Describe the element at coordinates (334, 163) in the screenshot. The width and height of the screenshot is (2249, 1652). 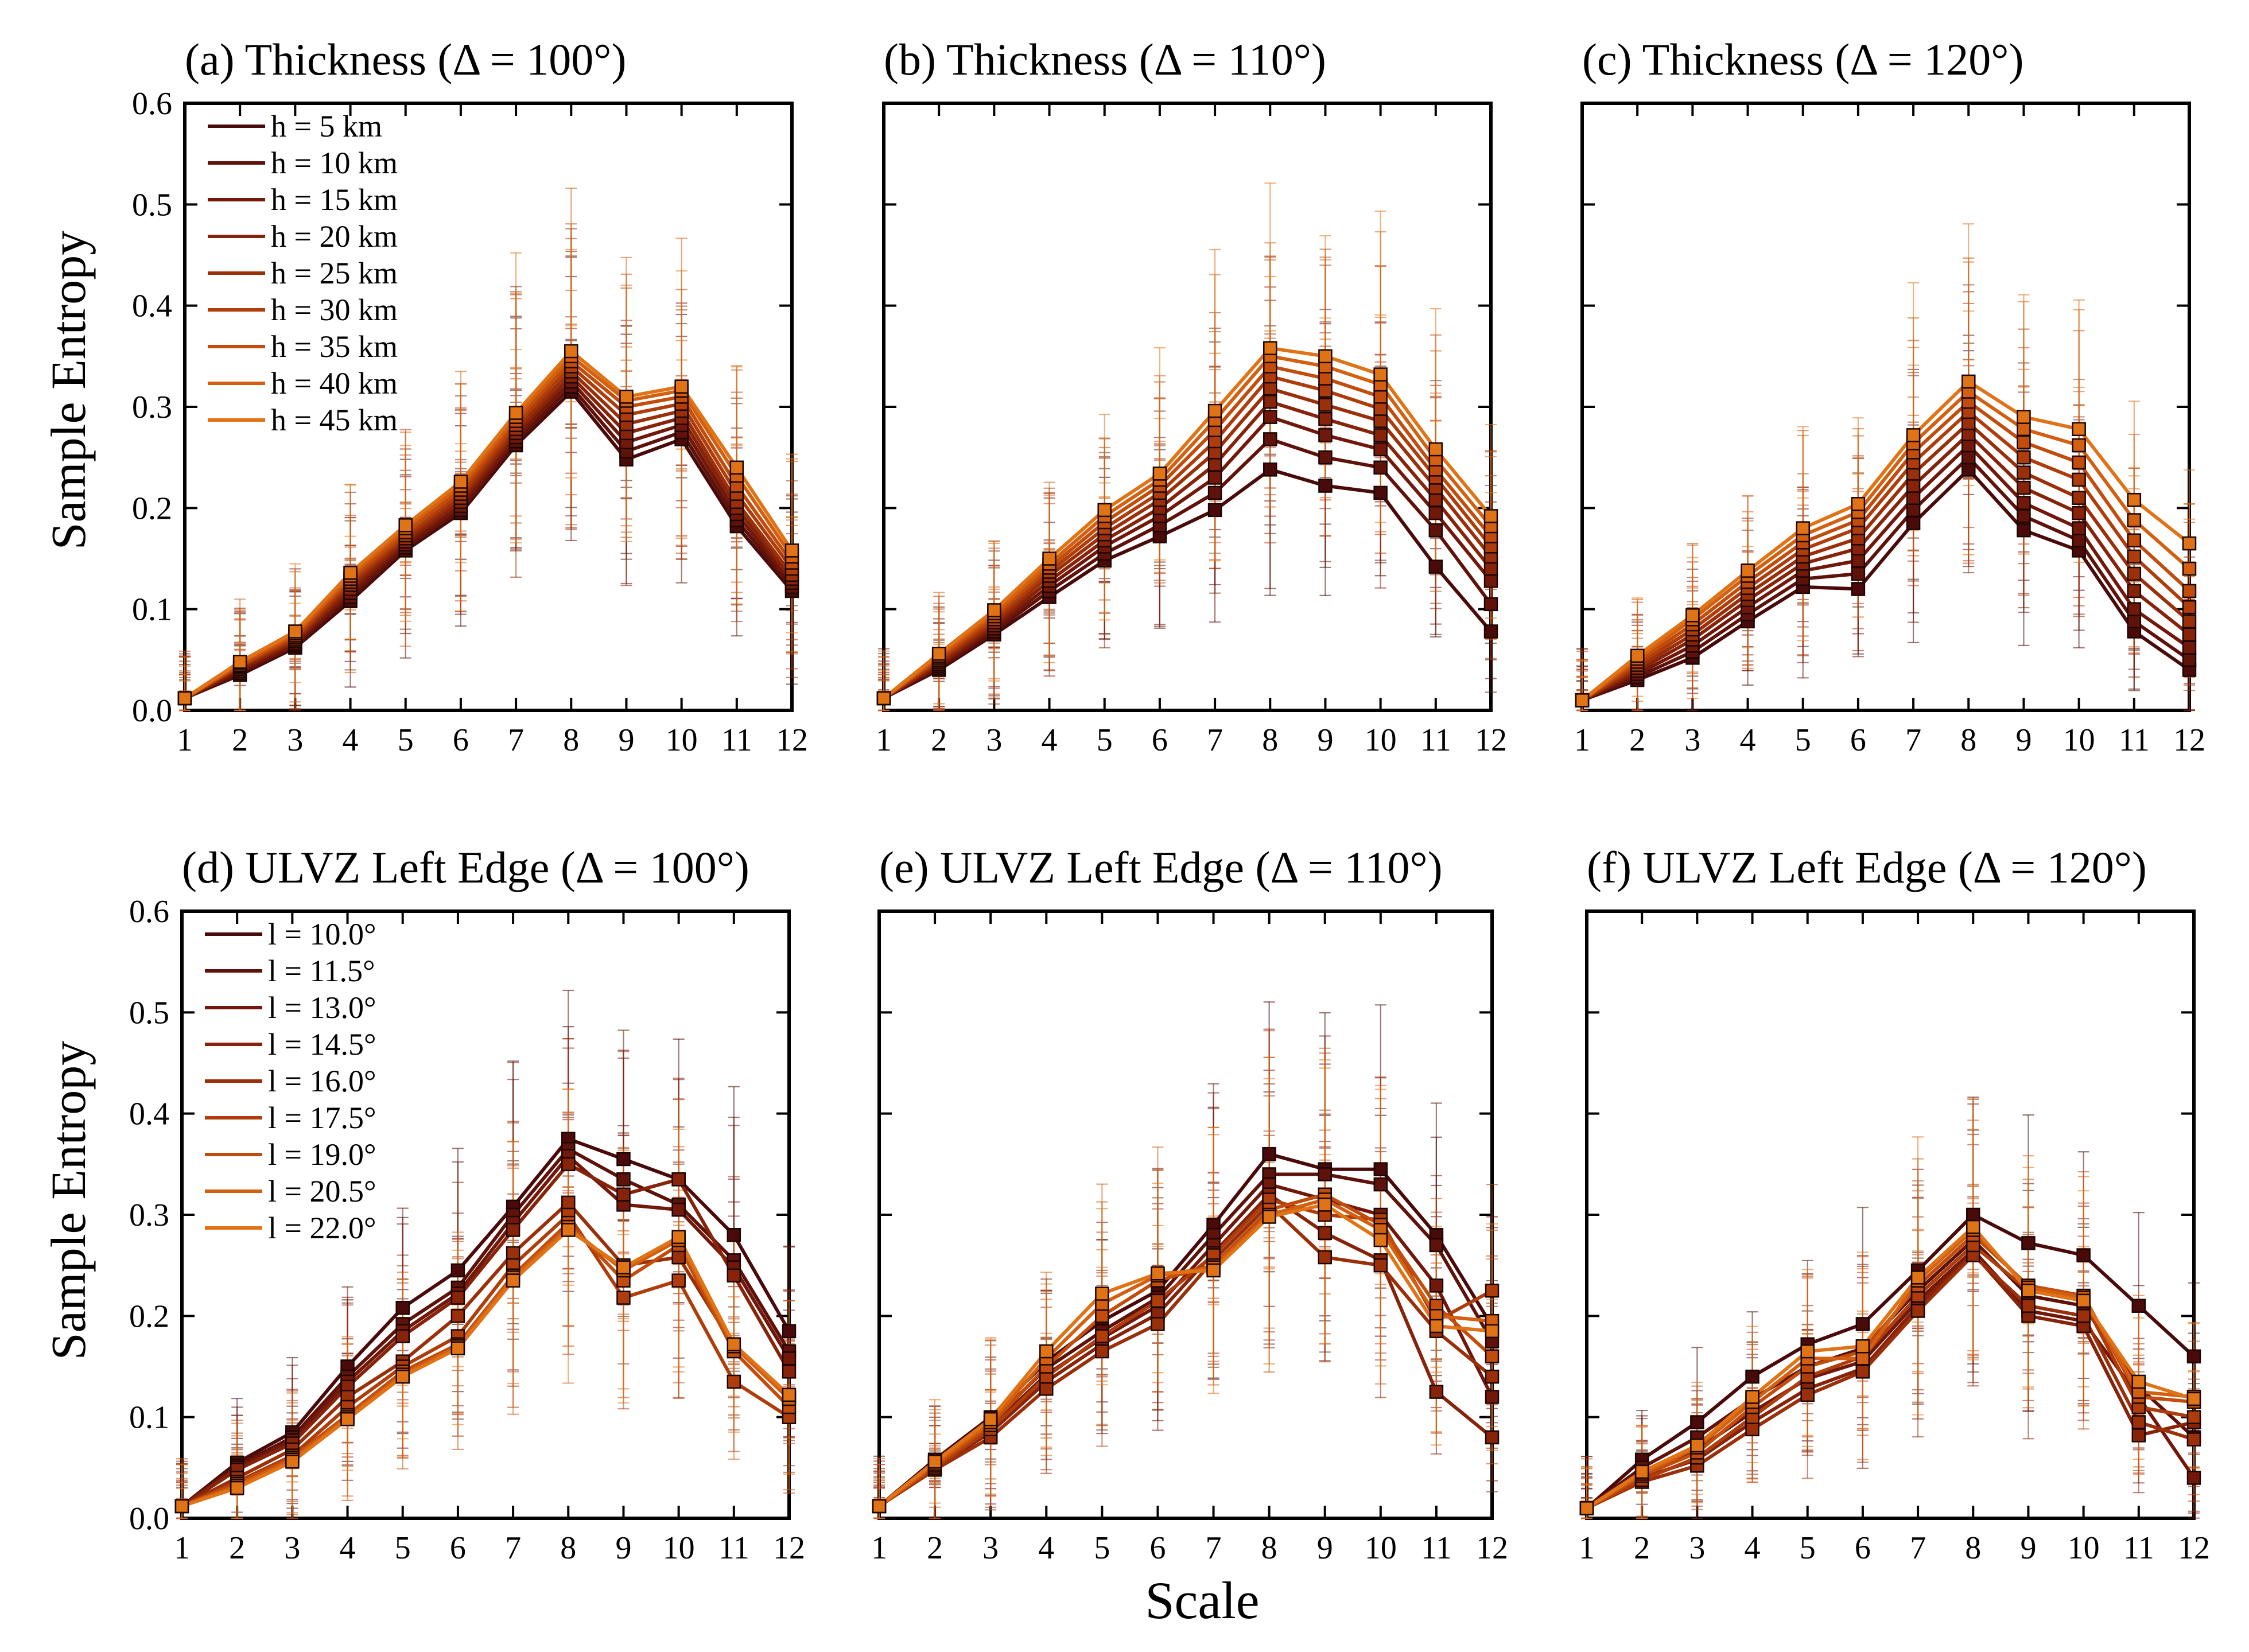
I see `legend-label: h = 10 km` at that location.